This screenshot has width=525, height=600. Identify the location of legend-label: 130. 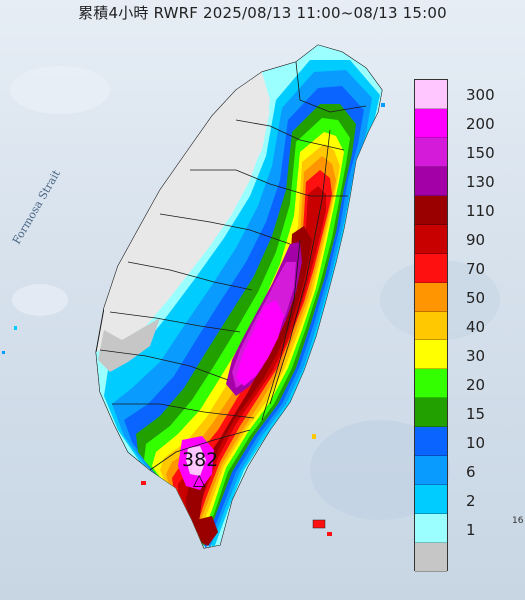
(480, 182).